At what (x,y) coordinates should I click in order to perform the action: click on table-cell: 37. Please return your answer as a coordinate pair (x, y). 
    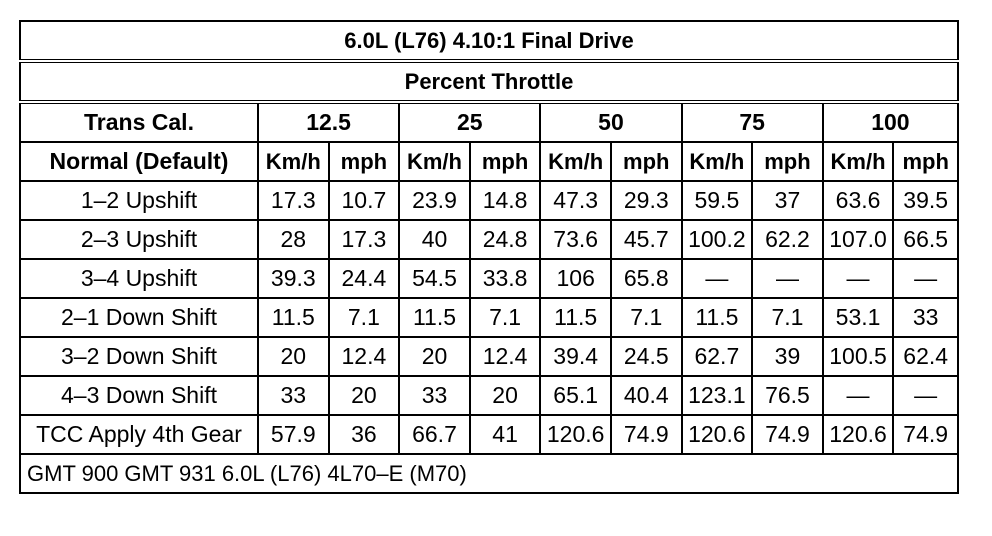
    Looking at the image, I should click on (787, 200).